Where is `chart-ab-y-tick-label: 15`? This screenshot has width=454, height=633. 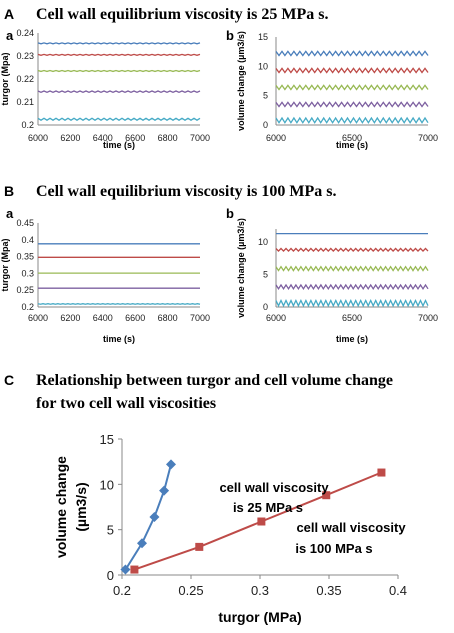
chart-ab-y-tick-label: 15 is located at coordinates (263, 37).